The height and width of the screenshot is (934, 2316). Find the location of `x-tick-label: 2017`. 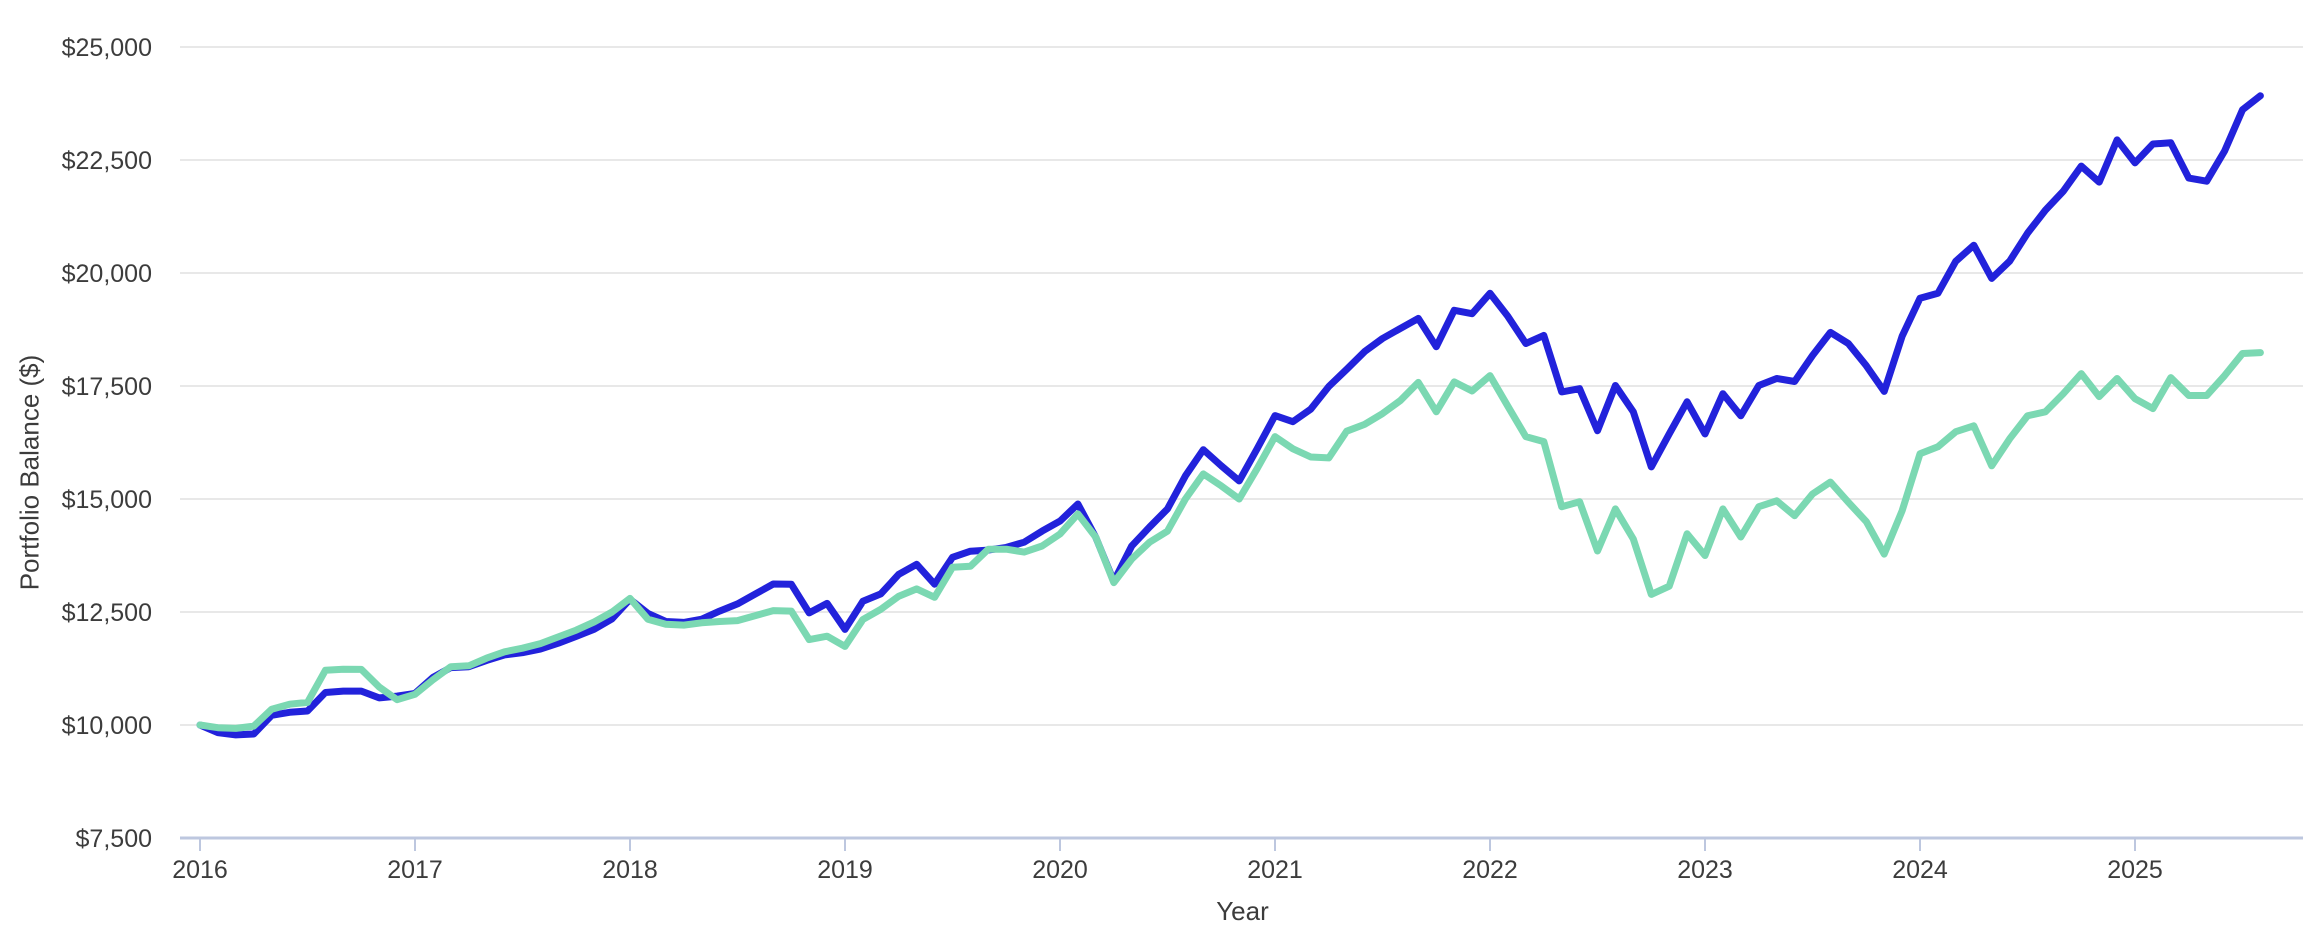

x-tick-label: 2017 is located at coordinates (415, 870).